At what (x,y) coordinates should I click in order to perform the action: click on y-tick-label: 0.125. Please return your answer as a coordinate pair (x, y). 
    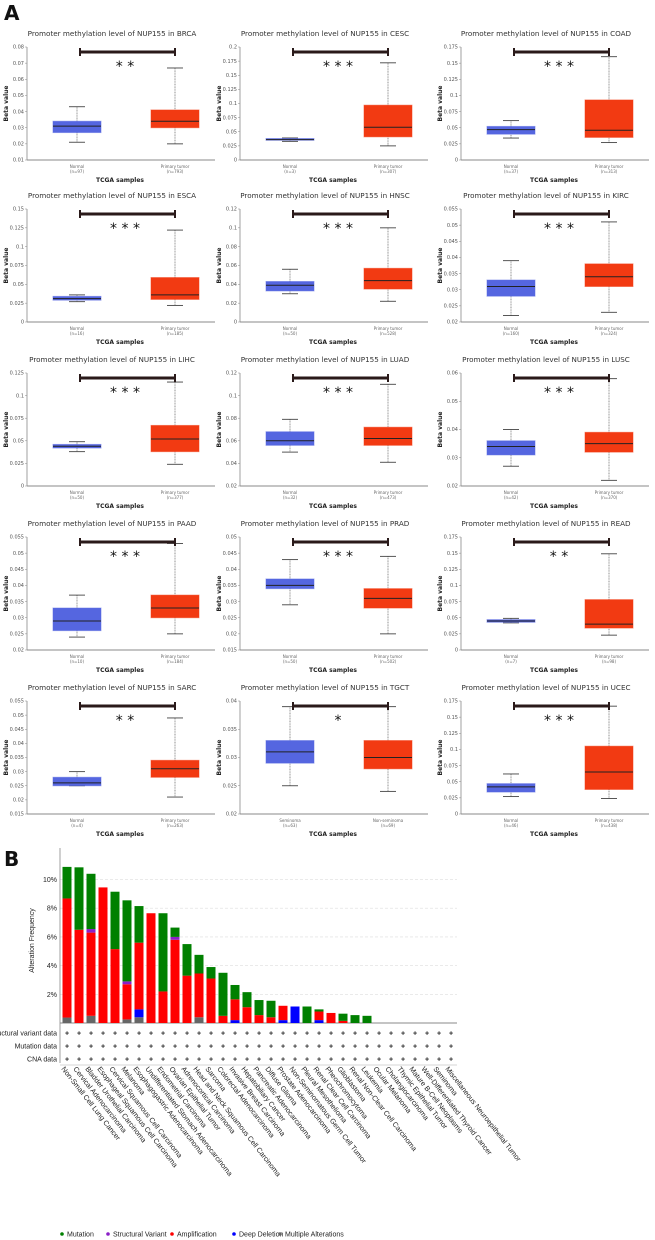
    Looking at the image, I should click on (17, 374).